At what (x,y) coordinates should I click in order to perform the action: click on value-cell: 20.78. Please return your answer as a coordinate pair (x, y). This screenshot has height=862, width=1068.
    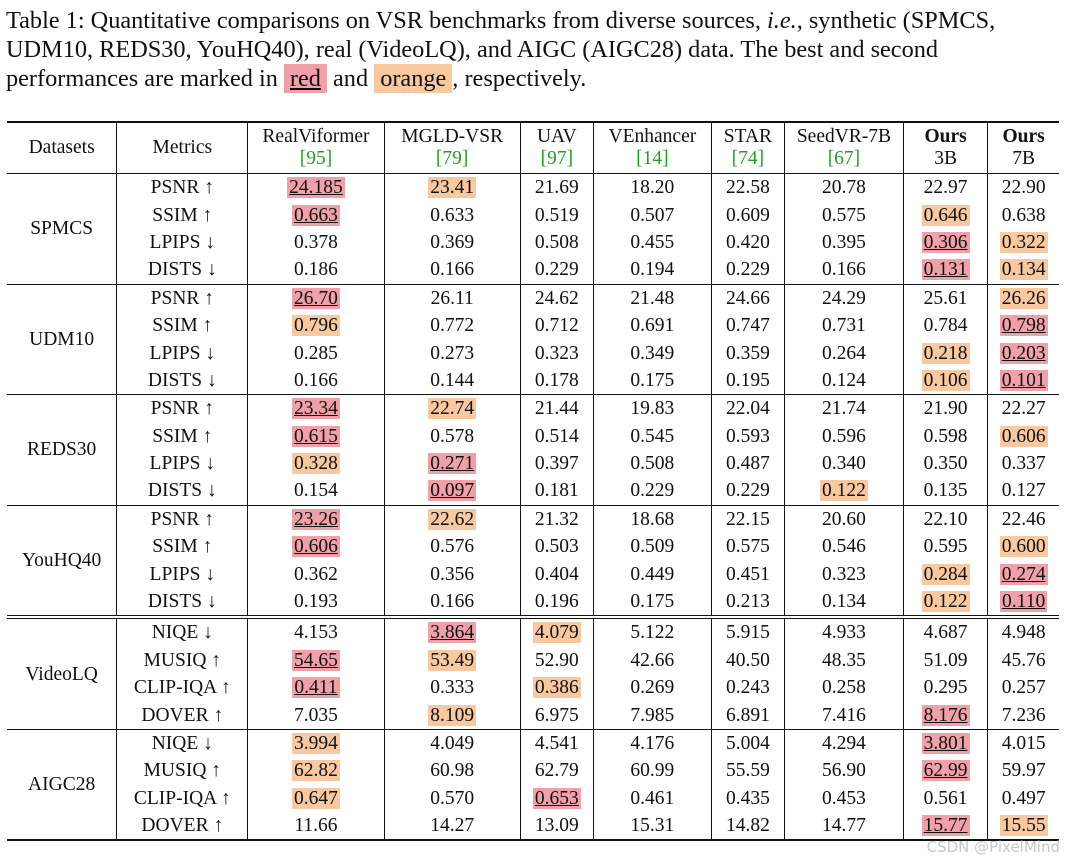
    Looking at the image, I should click on (843, 187).